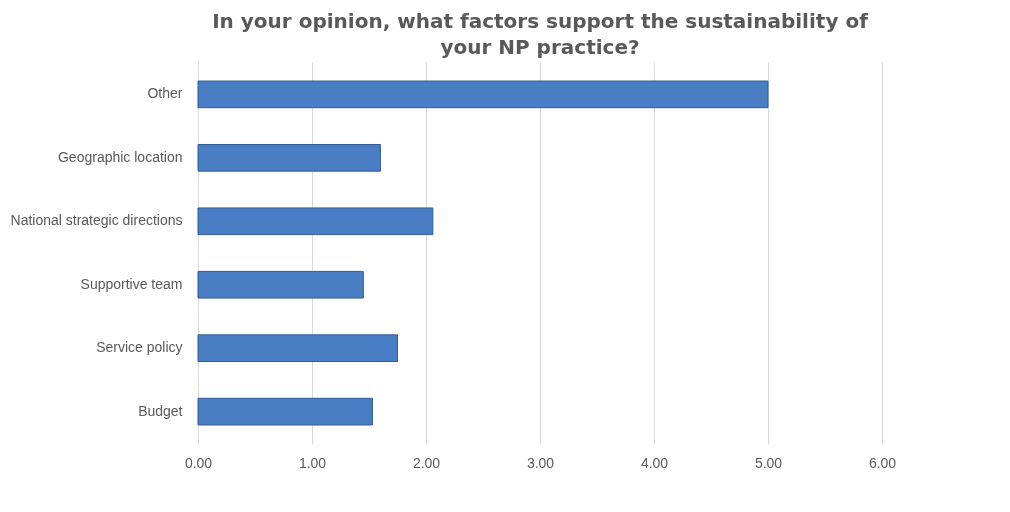 This screenshot has height=512, width=1010. Describe the element at coordinates (882, 462) in the screenshot. I see `x-tick-label: 6.00` at that location.